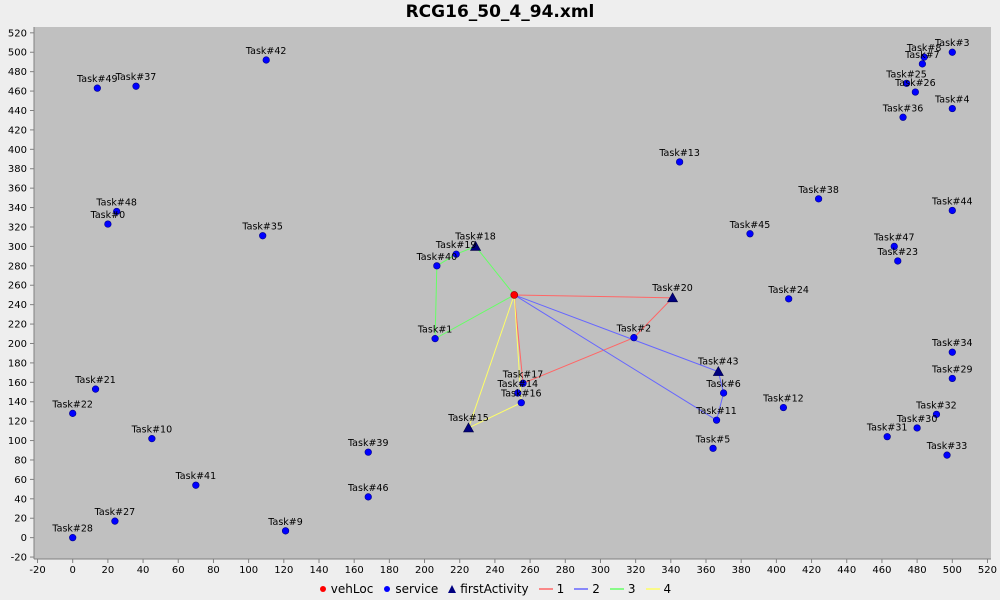  I want to click on x-tick-label: 180, so click(389, 570).